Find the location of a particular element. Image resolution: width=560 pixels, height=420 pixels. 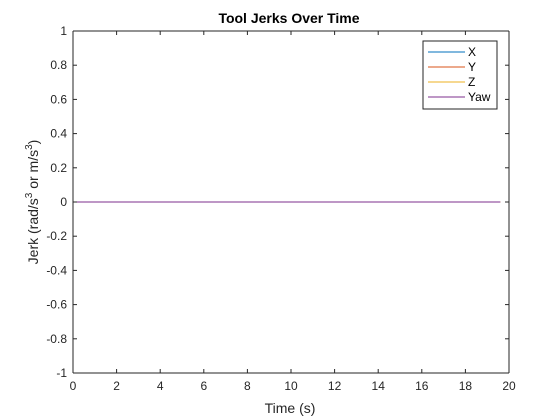

y-tick-label: 0.6 is located at coordinates (58, 99).